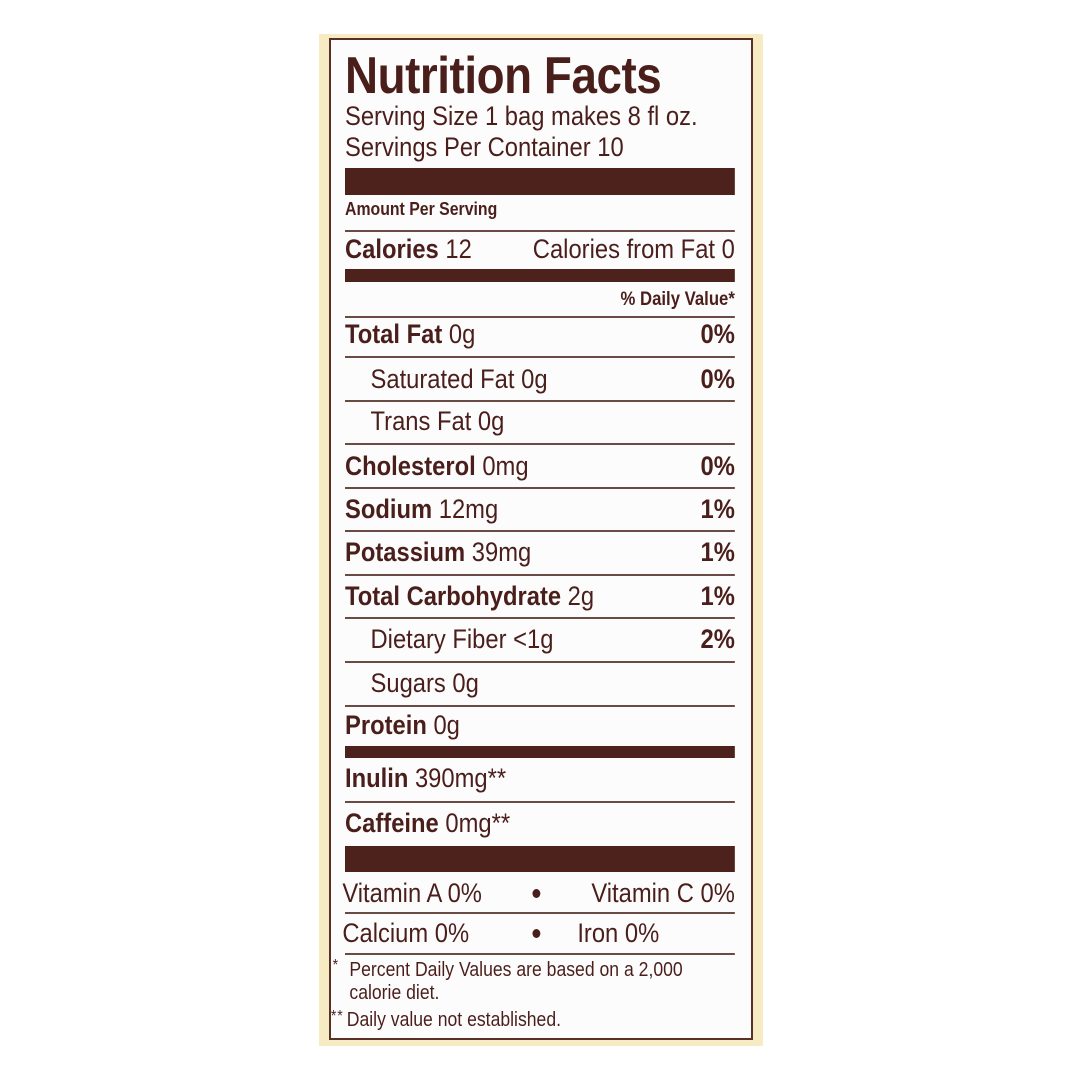 The height and width of the screenshot is (1080, 1080). I want to click on nutrient-name: Caffeine, so click(392, 822).